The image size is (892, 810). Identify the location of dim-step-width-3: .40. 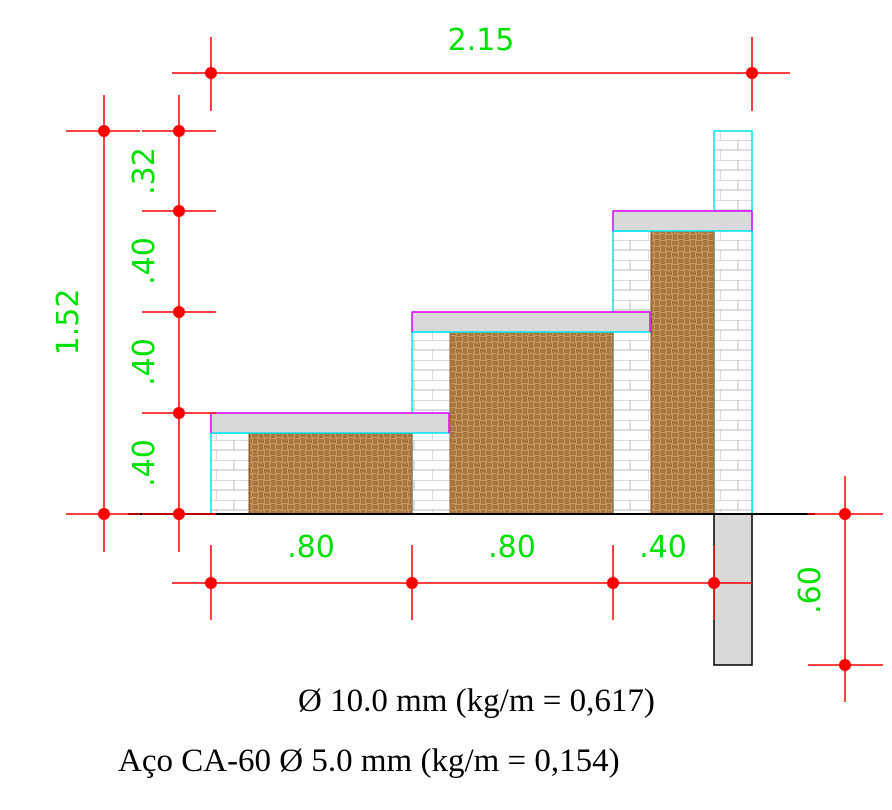
(663, 547).